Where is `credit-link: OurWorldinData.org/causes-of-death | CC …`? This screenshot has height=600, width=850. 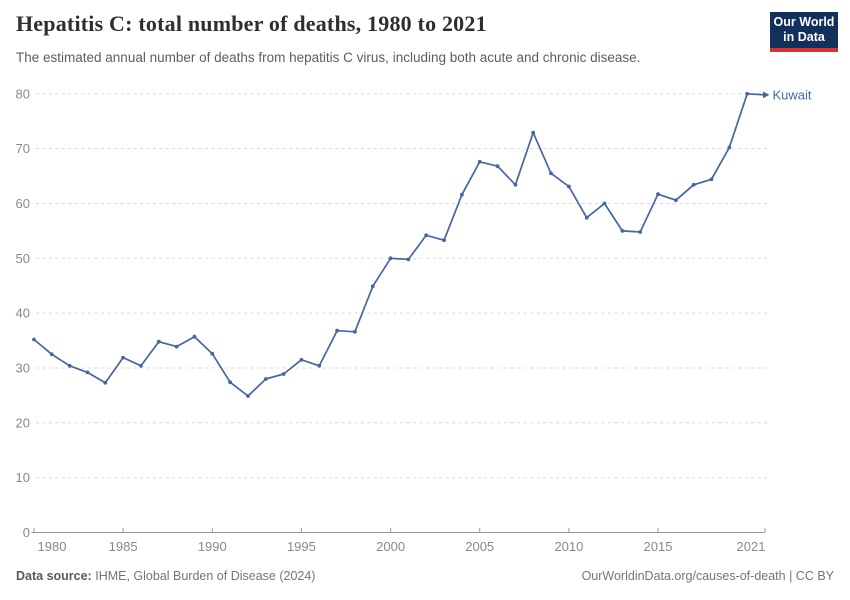 credit-link: OurWorldinData.org/causes-of-death | CC … is located at coordinates (707, 576).